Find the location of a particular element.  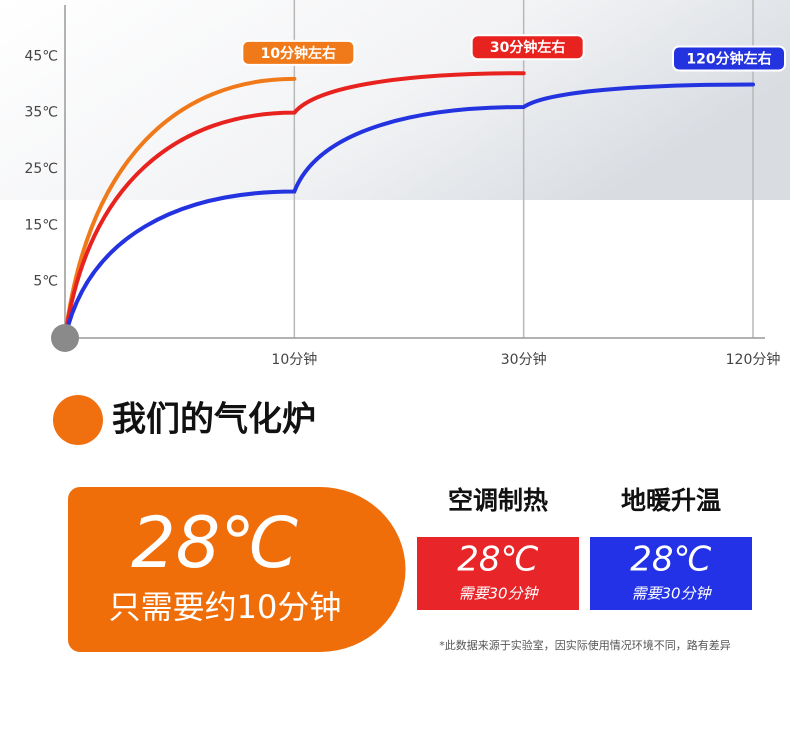

curve is located at coordinates (180, 208).